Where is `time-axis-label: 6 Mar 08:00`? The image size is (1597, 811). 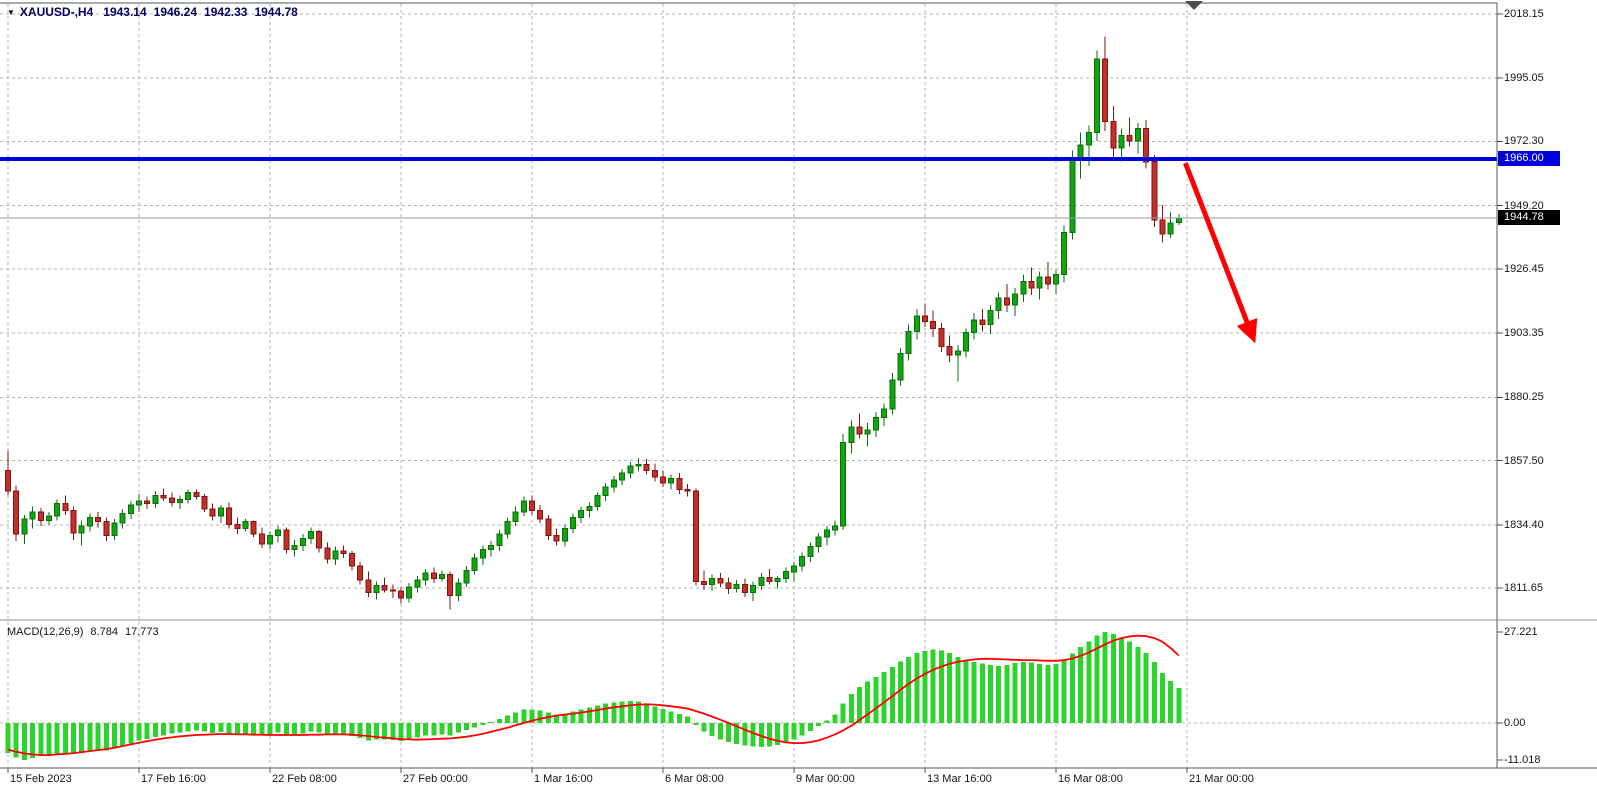 time-axis-label: 6 Mar 08:00 is located at coordinates (694, 779).